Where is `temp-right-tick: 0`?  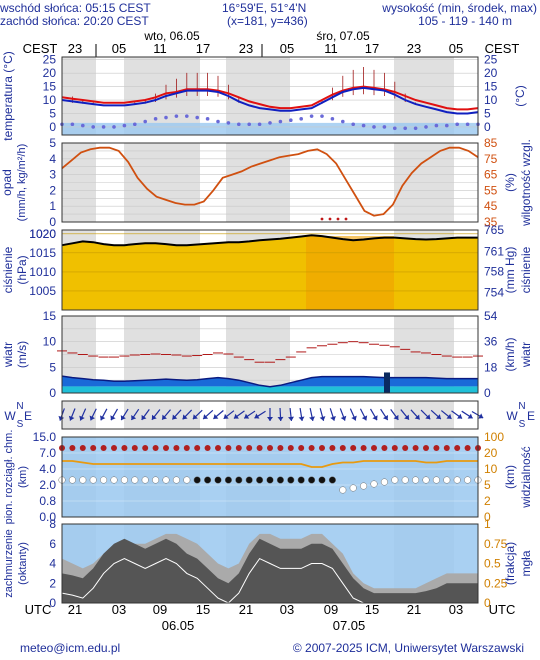
temp-right-tick: 0 is located at coordinates (487, 127).